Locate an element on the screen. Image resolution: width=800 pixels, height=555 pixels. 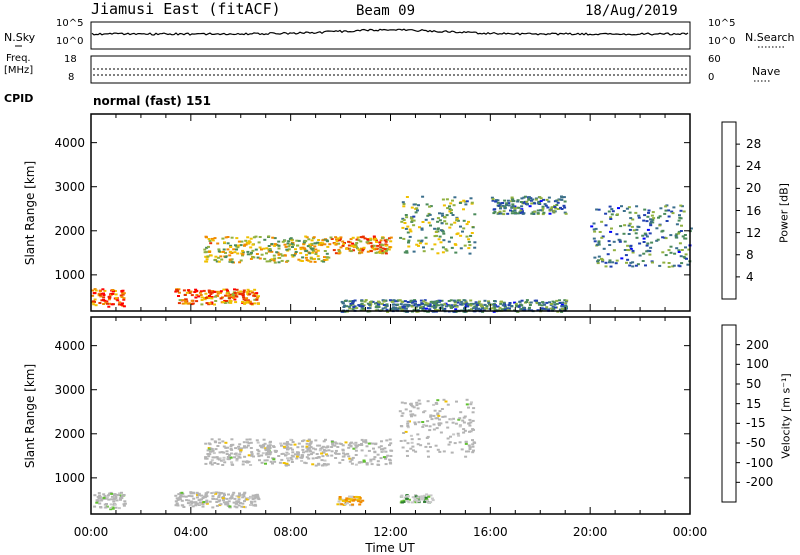
power-colorbar is located at coordinates (730, 210).